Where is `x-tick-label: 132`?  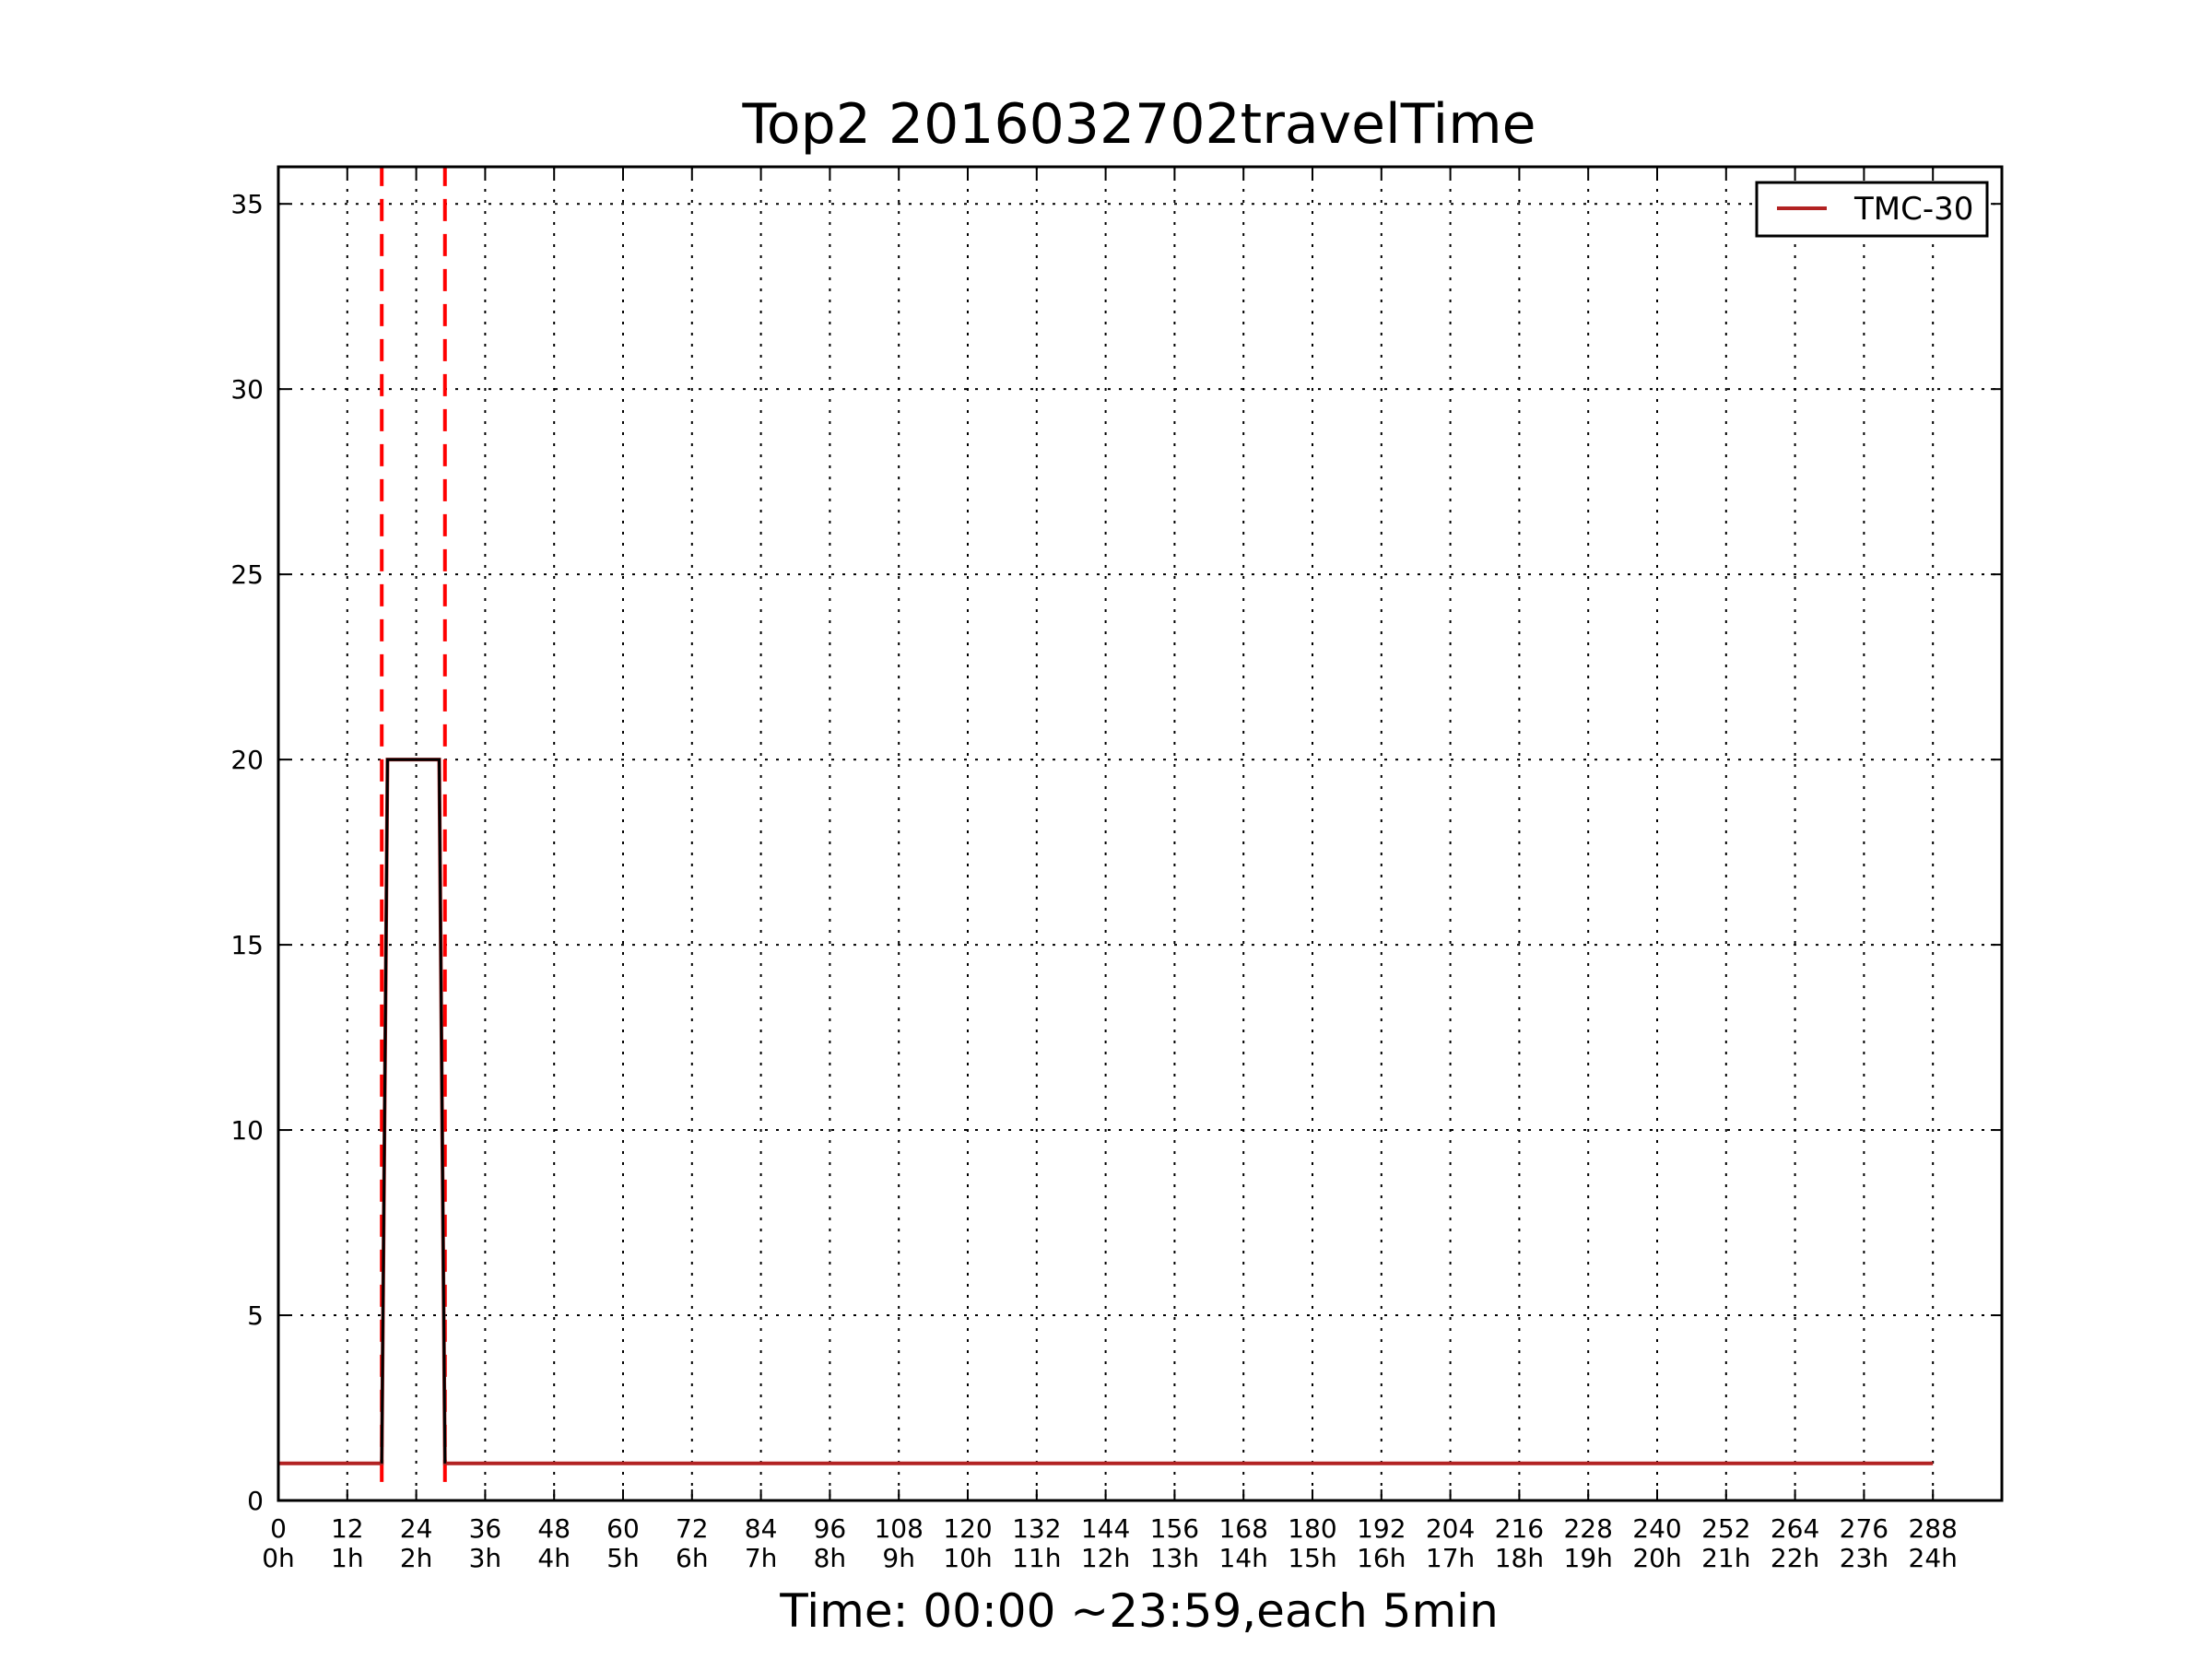
x-tick-label: 132 is located at coordinates (1036, 1528).